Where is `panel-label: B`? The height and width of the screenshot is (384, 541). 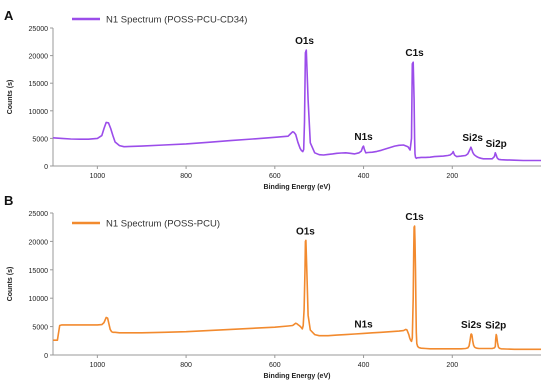
panel-label: B is located at coordinates (8, 200).